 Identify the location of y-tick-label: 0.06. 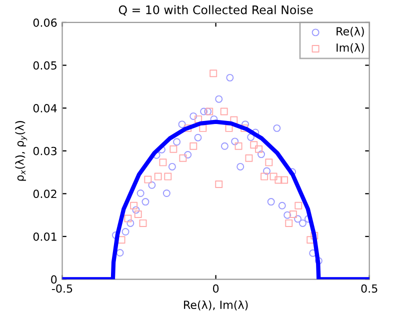
(45, 22).